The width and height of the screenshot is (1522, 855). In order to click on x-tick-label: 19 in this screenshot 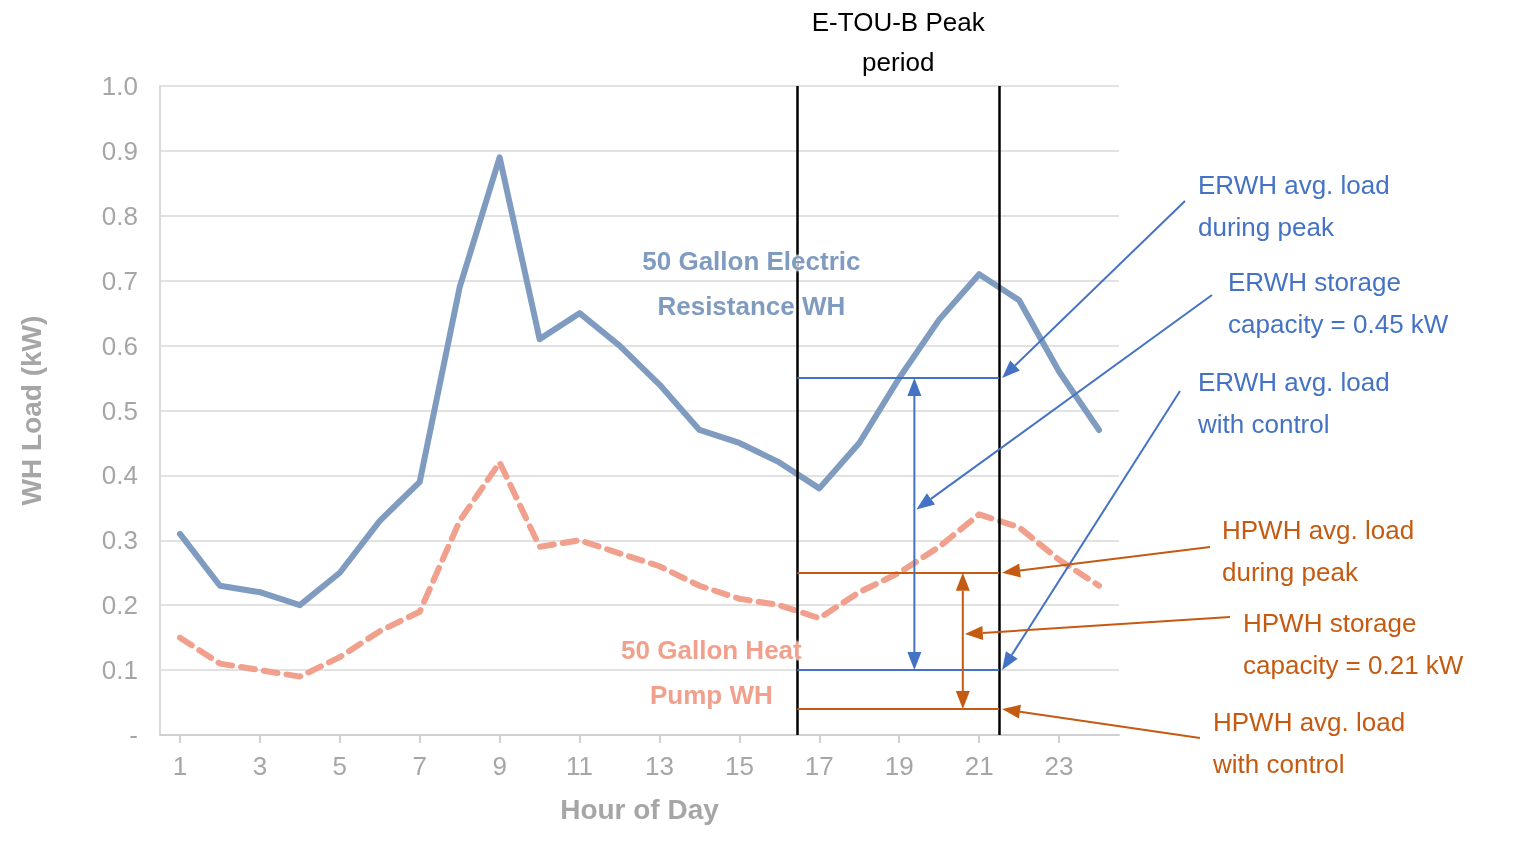, I will do `click(899, 766)`.